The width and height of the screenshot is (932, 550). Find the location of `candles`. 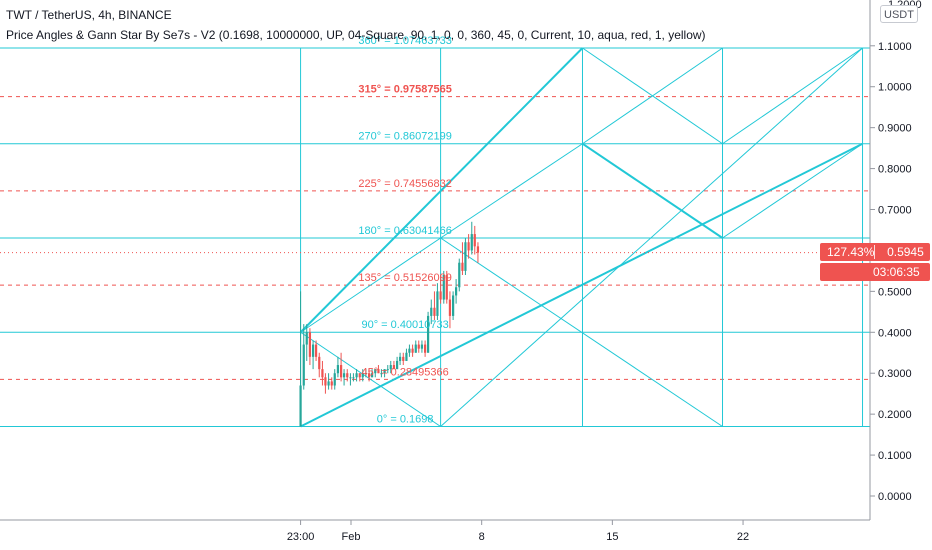

candles is located at coordinates (389, 324).